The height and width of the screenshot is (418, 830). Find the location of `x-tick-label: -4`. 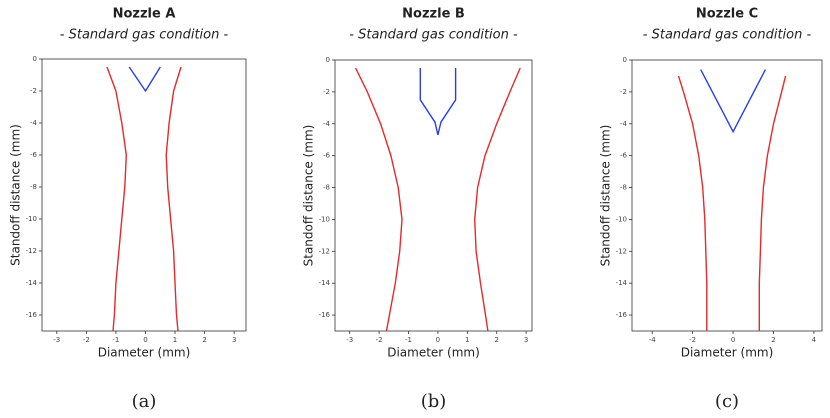

x-tick-label: -4 is located at coordinates (653, 340).